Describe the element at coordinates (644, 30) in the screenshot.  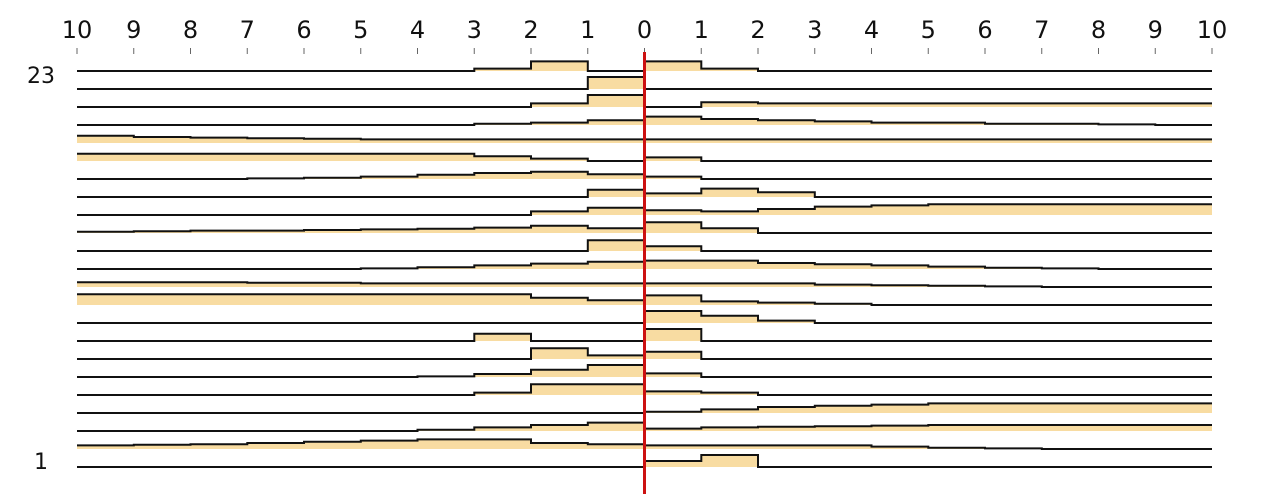
I see `x-tick-label: 0` at that location.